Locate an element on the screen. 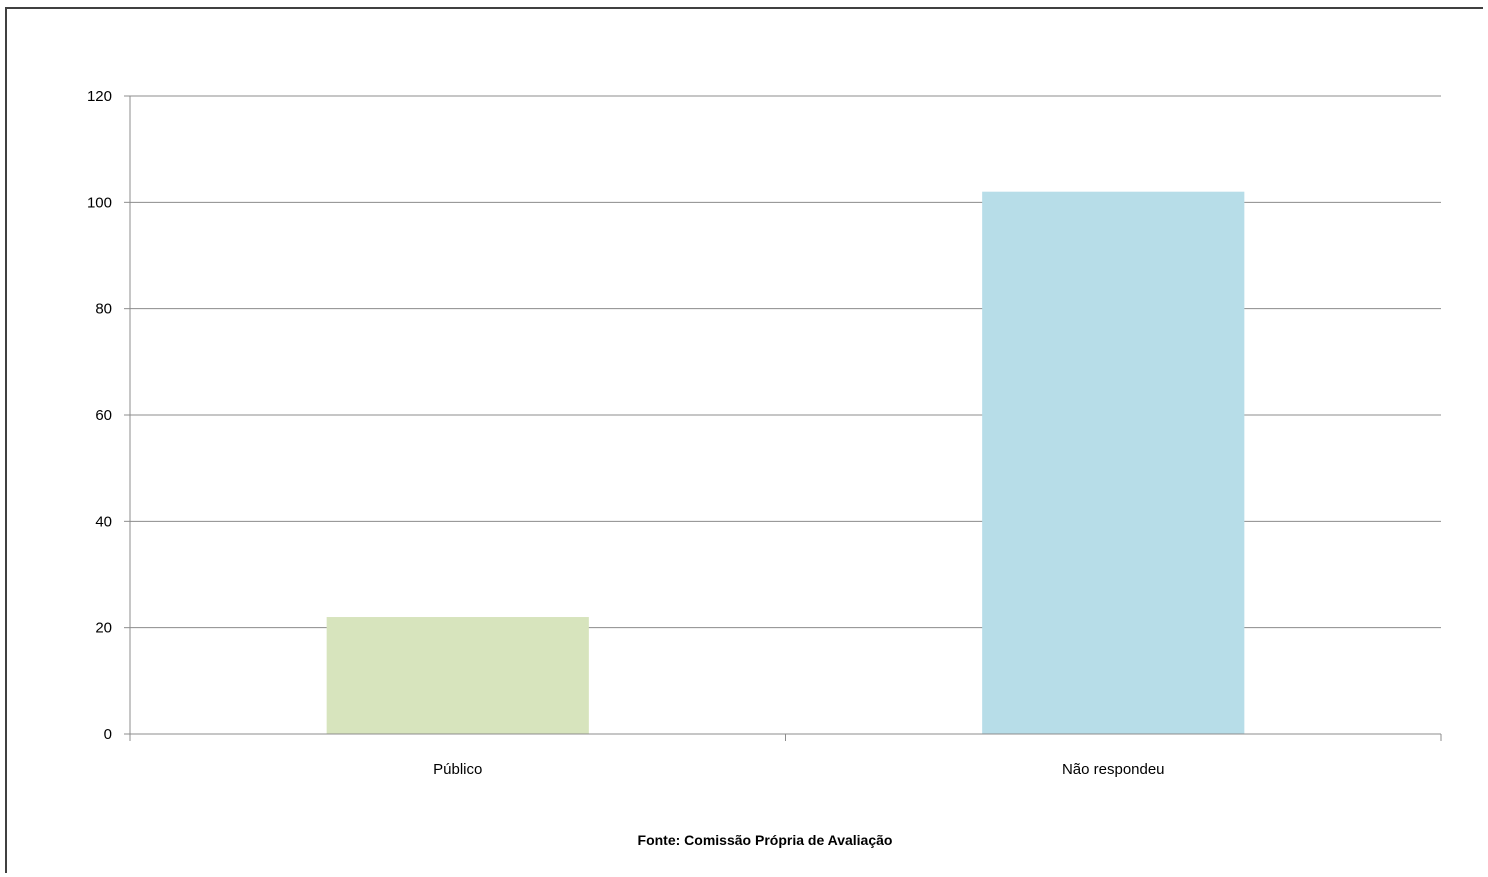 The image size is (1488, 877). y-tick-label-0: 0 is located at coordinates (108, 734).